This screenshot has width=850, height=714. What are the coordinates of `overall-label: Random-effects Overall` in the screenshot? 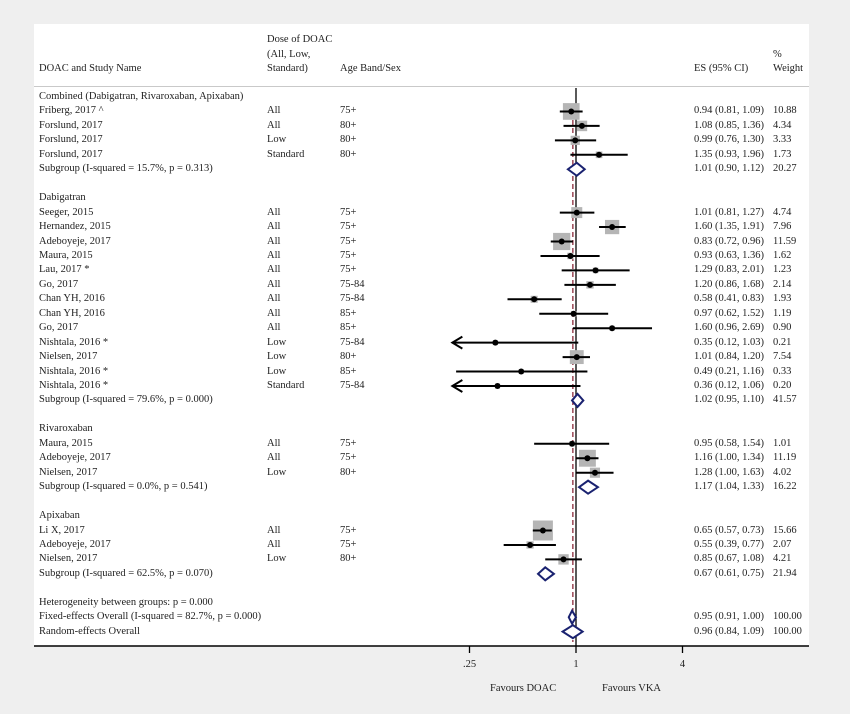 It's located at (89, 631).